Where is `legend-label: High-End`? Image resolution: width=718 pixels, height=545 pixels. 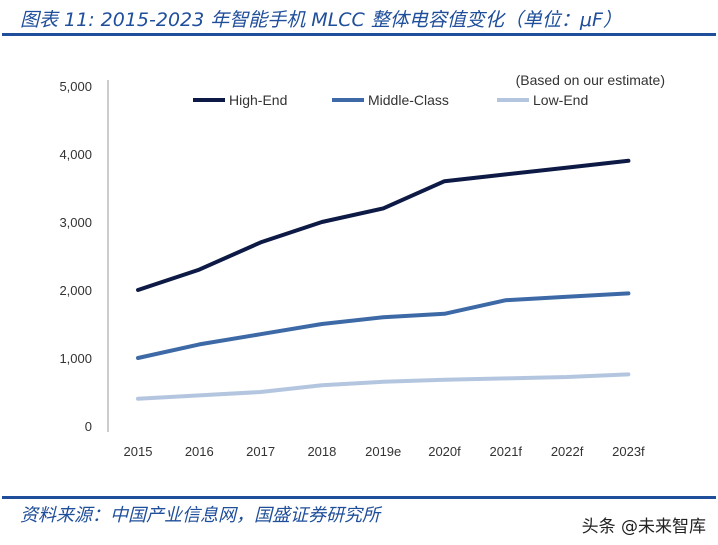 legend-label: High-End is located at coordinates (258, 100).